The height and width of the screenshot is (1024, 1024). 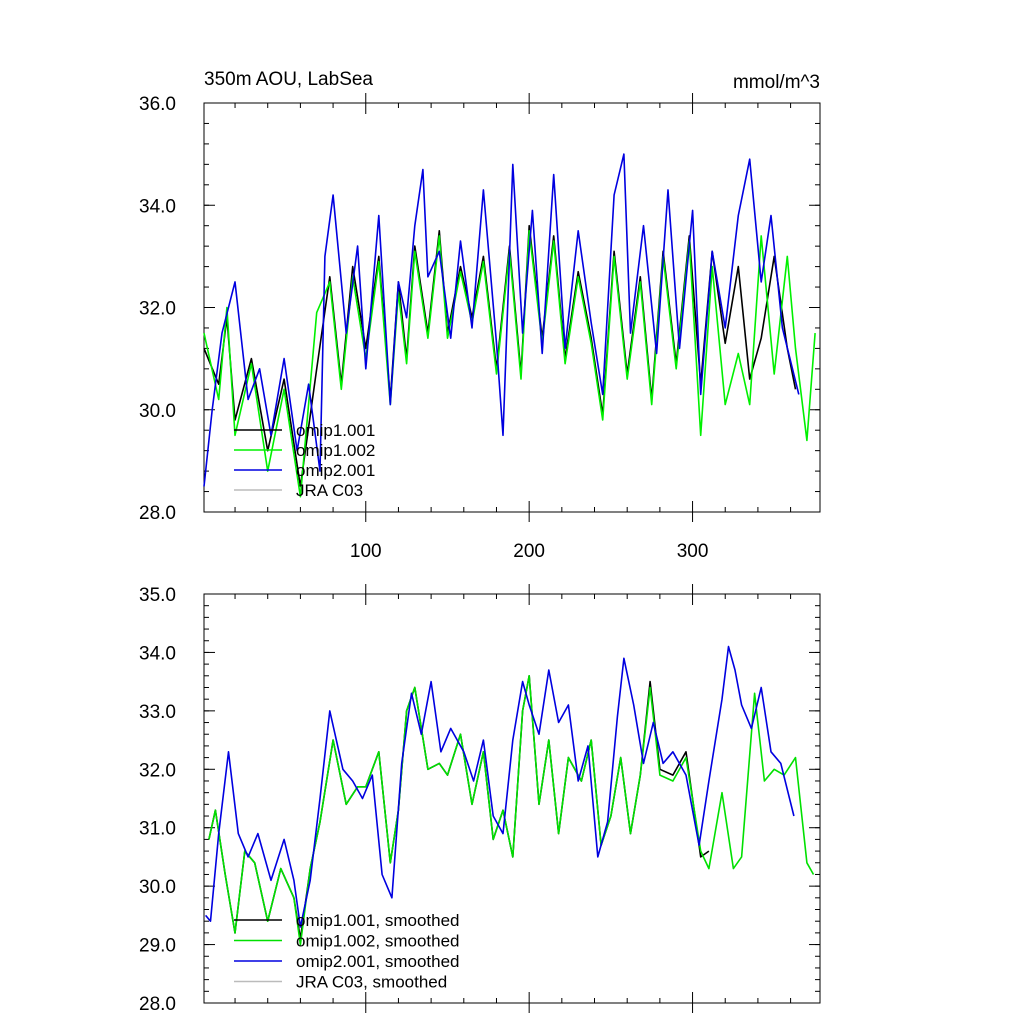 I want to click on y-tick-label: 29.0, so click(x=157, y=946).